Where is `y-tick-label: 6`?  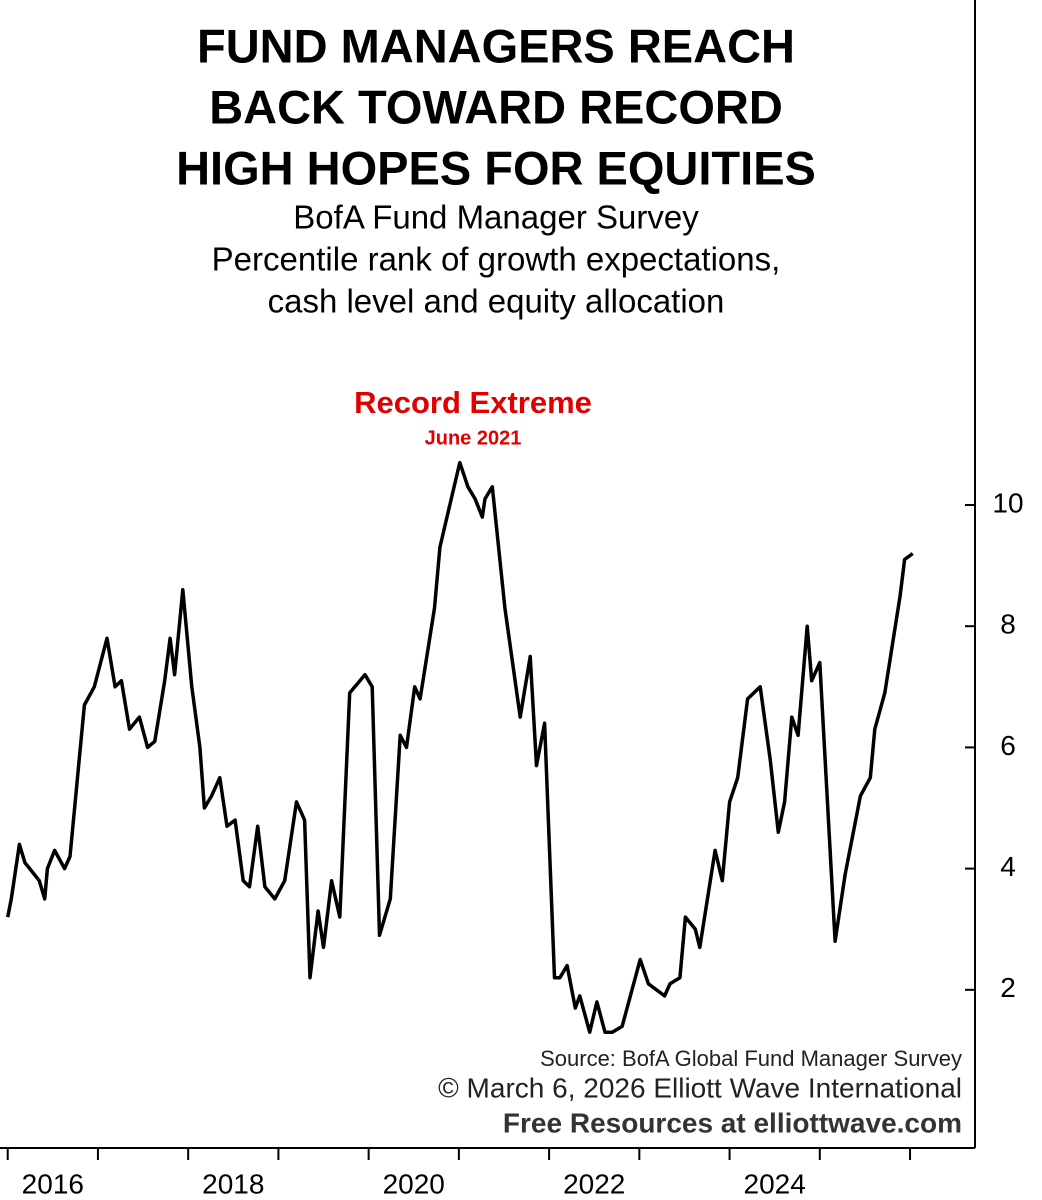
y-tick-label: 6 is located at coordinates (1008, 745).